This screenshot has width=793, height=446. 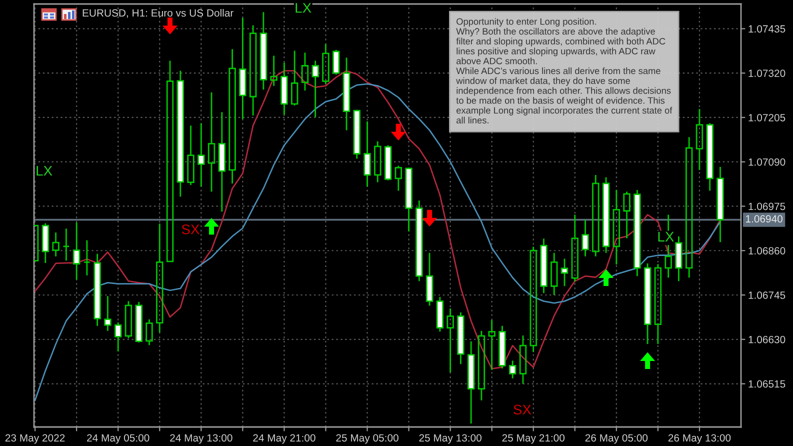 What do you see at coordinates (767, 384) in the screenshot?
I see `y-tick-label: 1.06515` at bounding box center [767, 384].